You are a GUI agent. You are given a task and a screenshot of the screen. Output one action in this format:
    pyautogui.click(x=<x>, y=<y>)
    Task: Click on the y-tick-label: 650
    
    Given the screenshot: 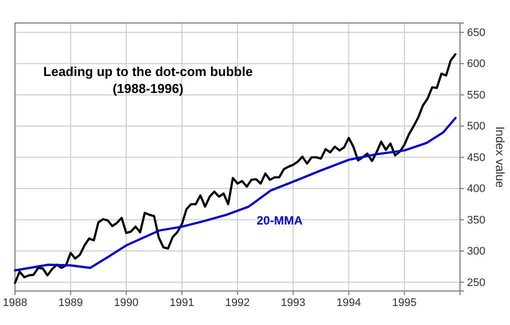 What is the action you would take?
    pyautogui.click(x=476, y=32)
    